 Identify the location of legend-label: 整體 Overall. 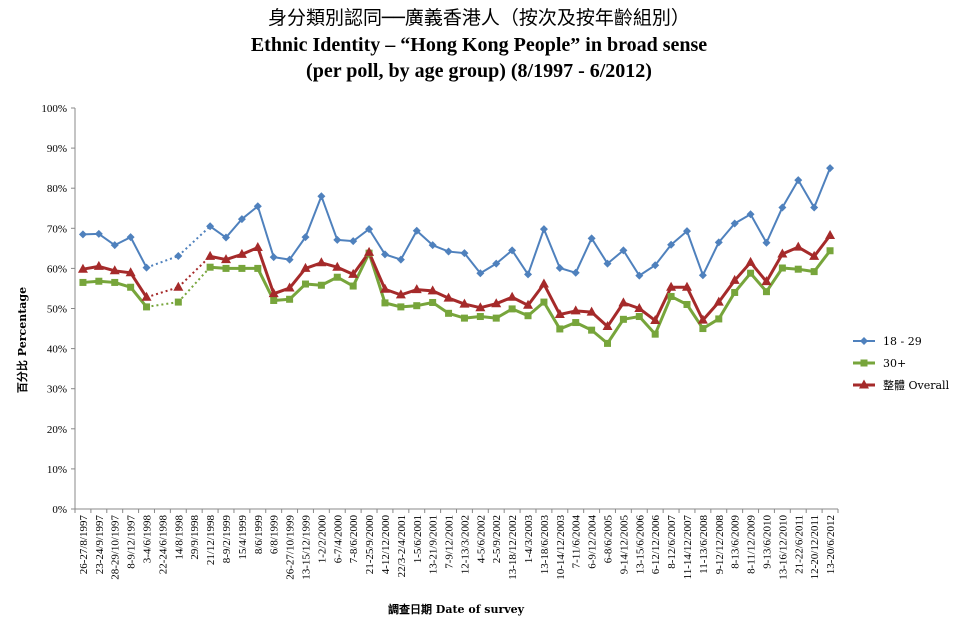
(916, 385).